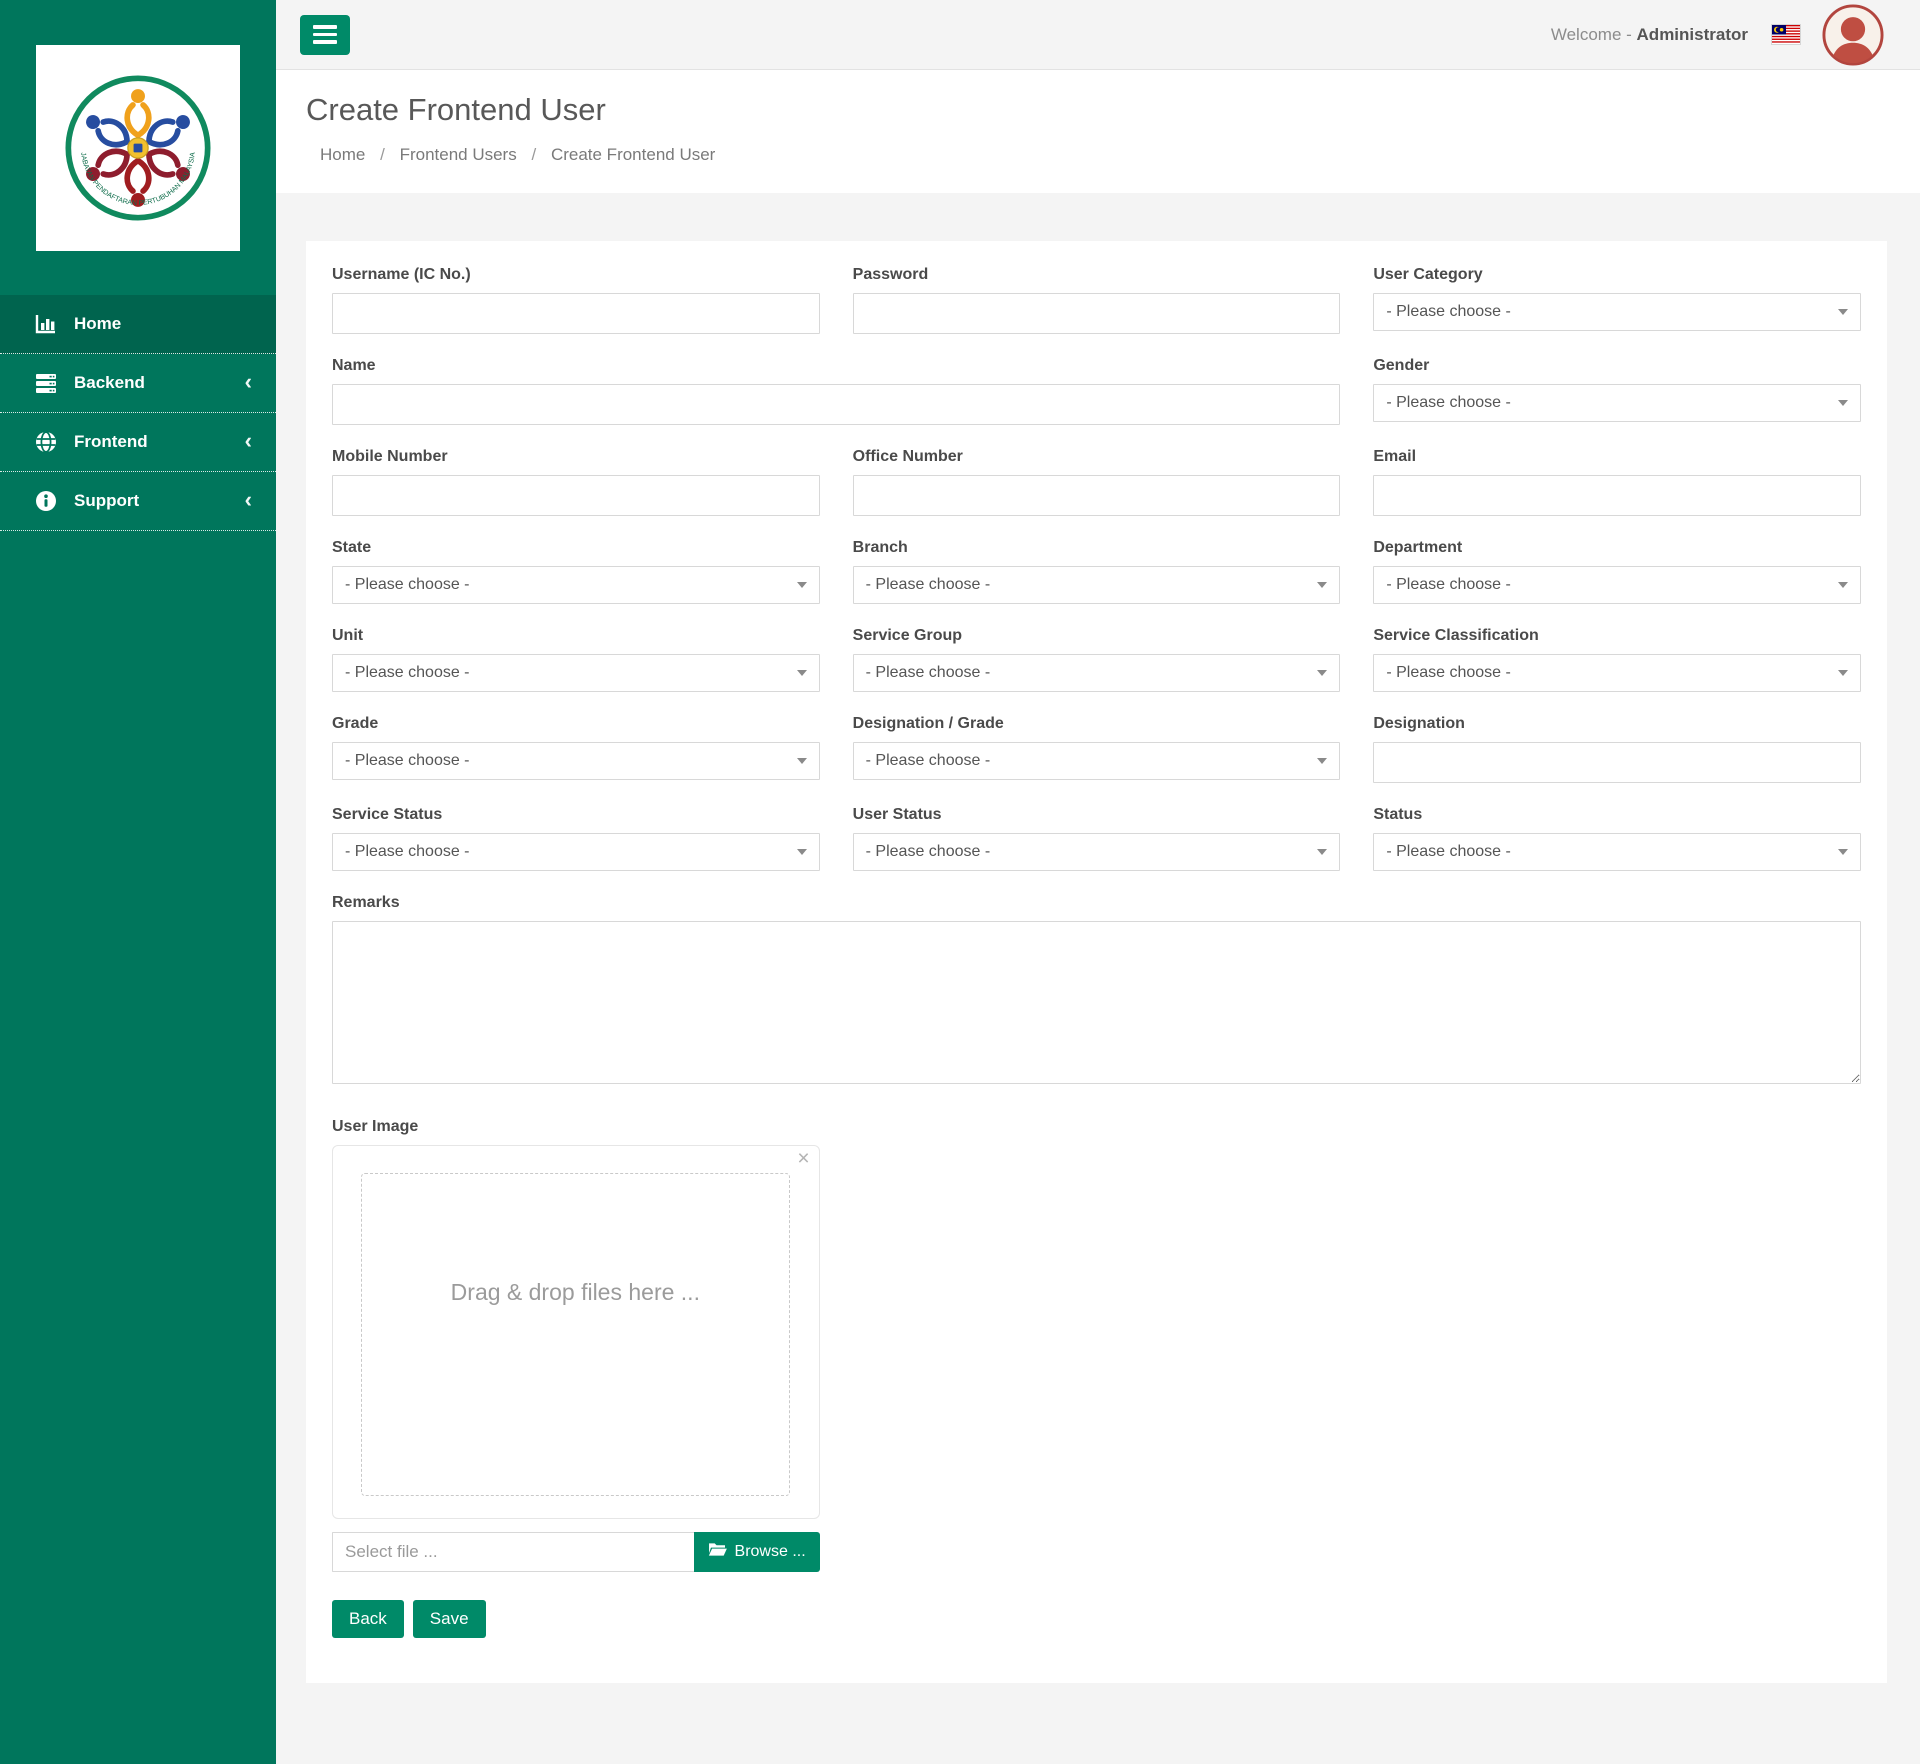 This screenshot has height=1764, width=1920. Describe the element at coordinates (1617, 852) in the screenshot. I see `status-select: - Please choose -` at that location.